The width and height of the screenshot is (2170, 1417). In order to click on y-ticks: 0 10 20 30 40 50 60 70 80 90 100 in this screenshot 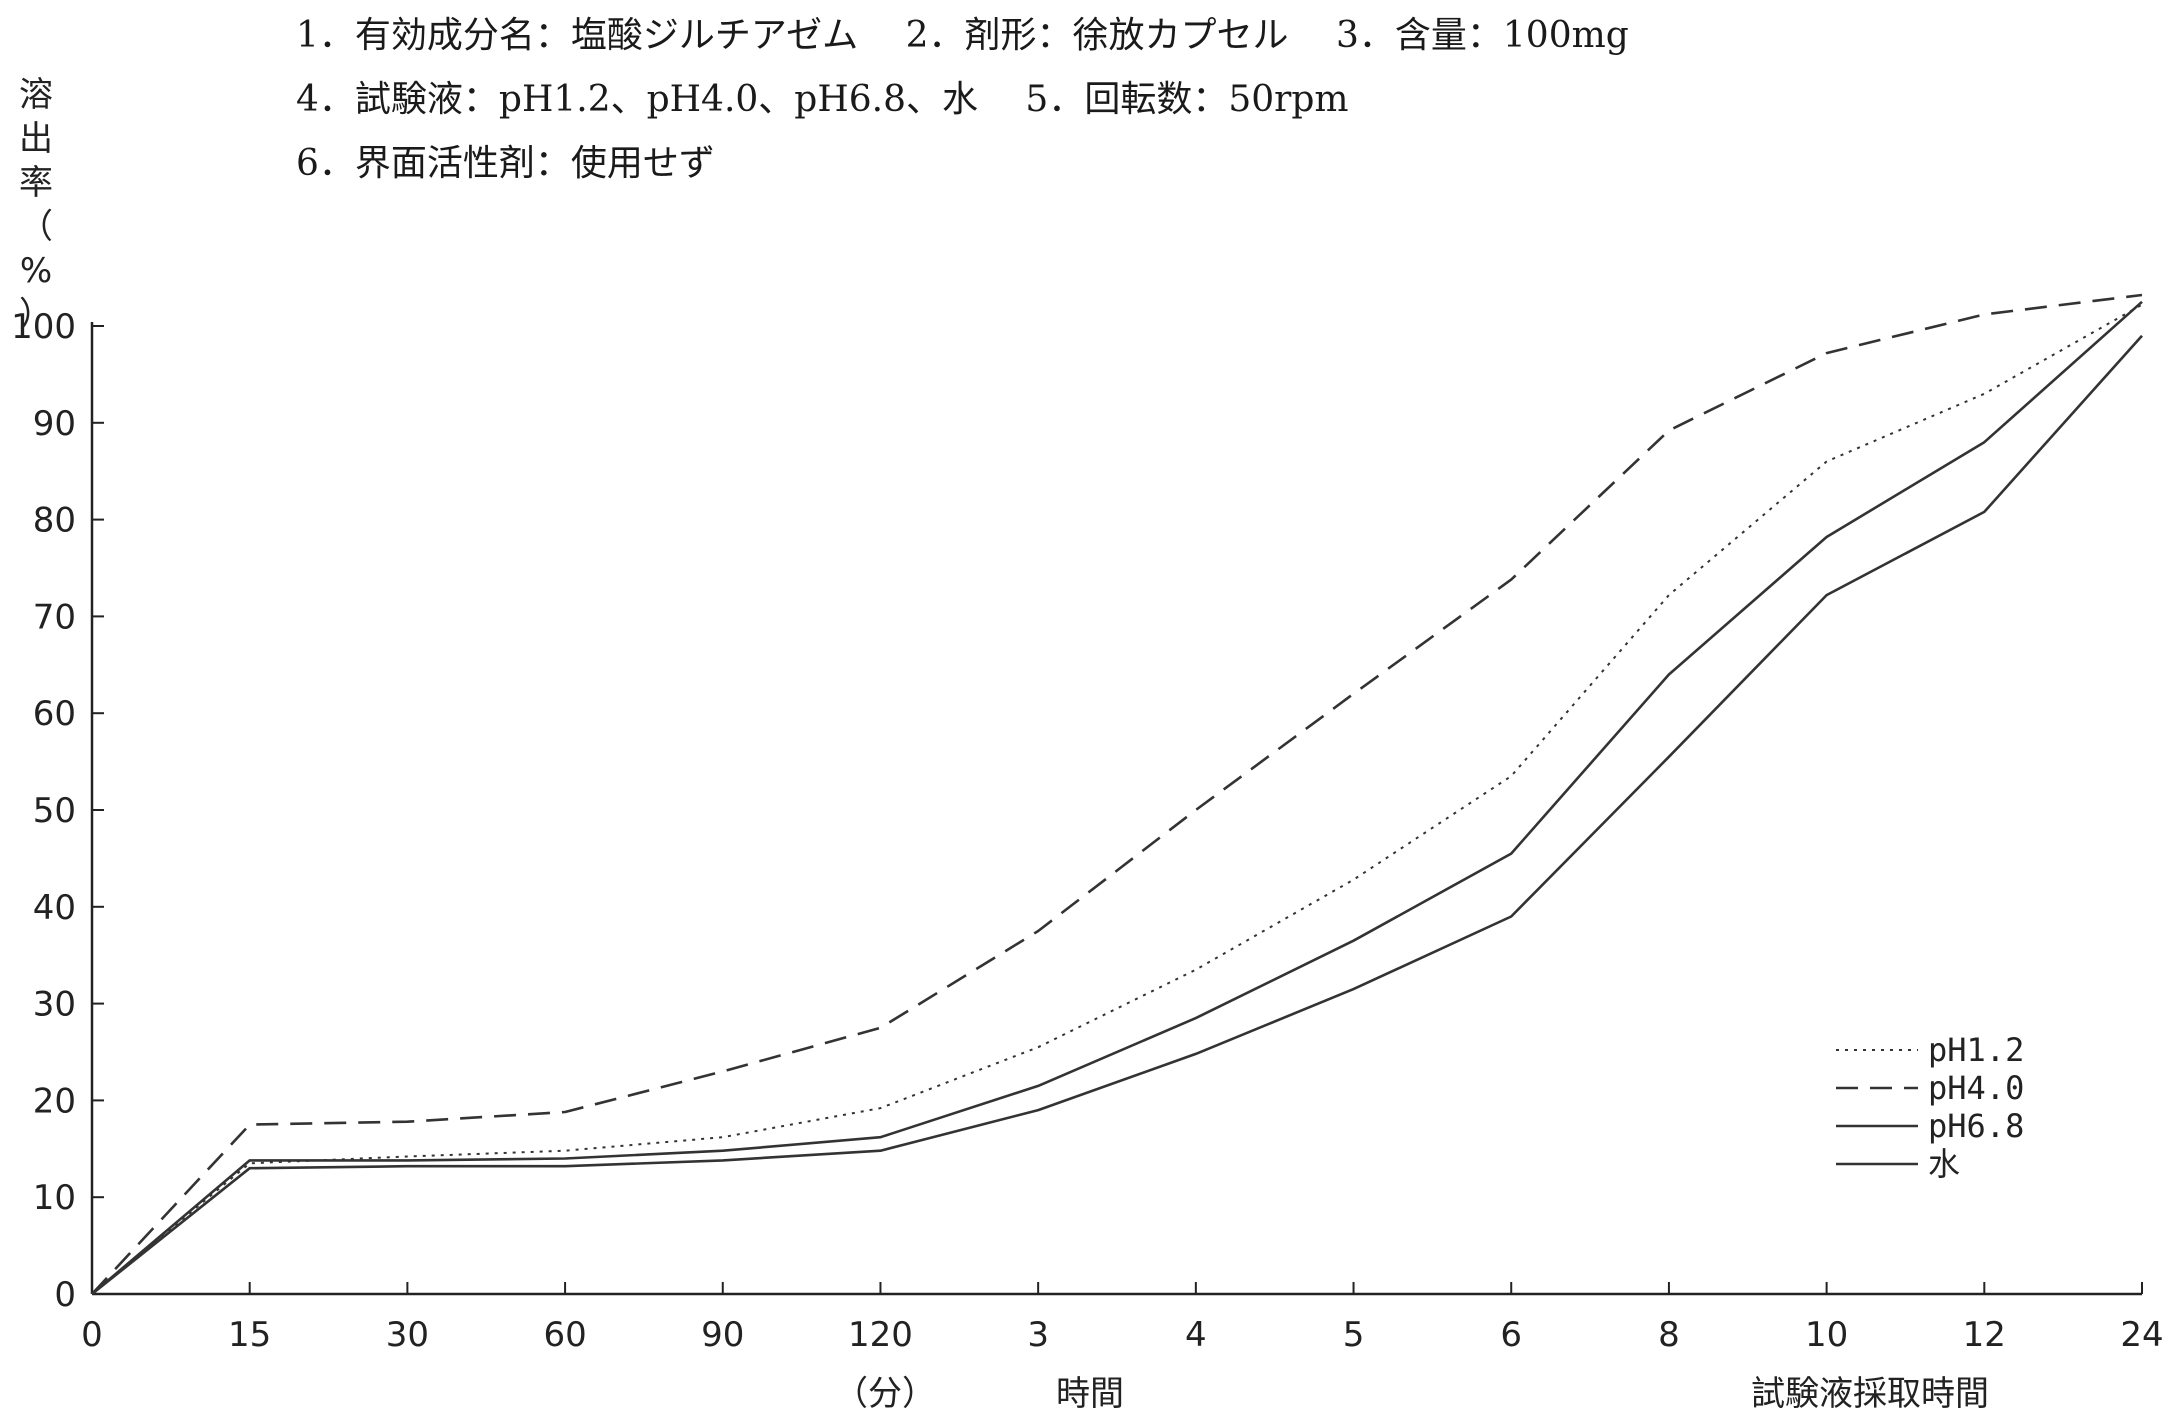, I will do `click(57, 811)`.